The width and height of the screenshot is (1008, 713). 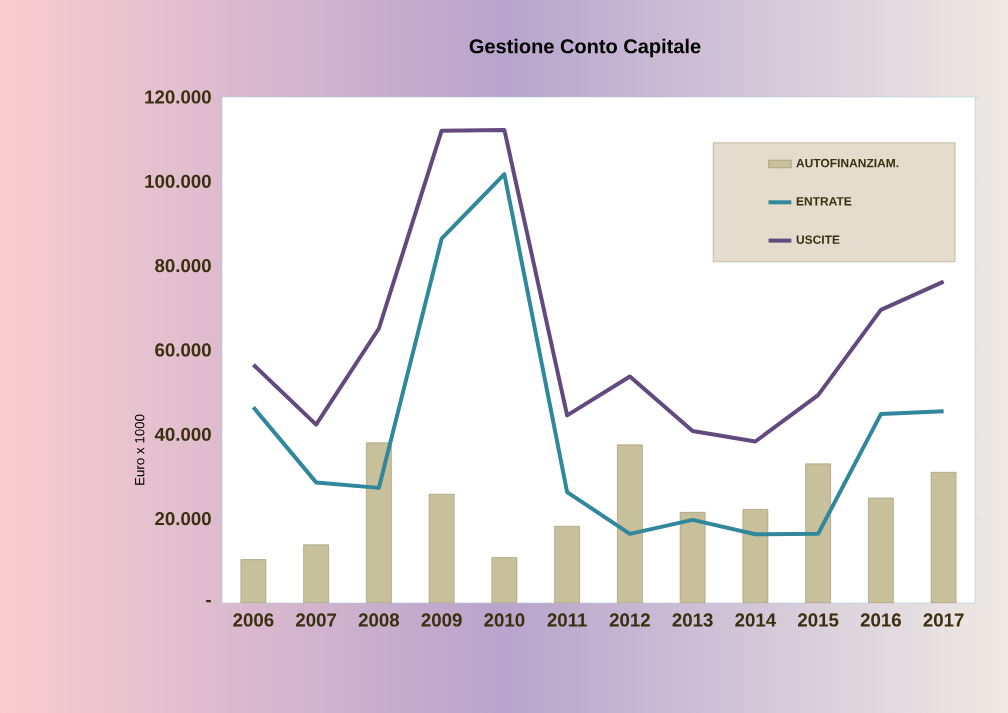 What do you see at coordinates (139, 449) in the screenshot?
I see `y-axis-title: Euro x 1000` at bounding box center [139, 449].